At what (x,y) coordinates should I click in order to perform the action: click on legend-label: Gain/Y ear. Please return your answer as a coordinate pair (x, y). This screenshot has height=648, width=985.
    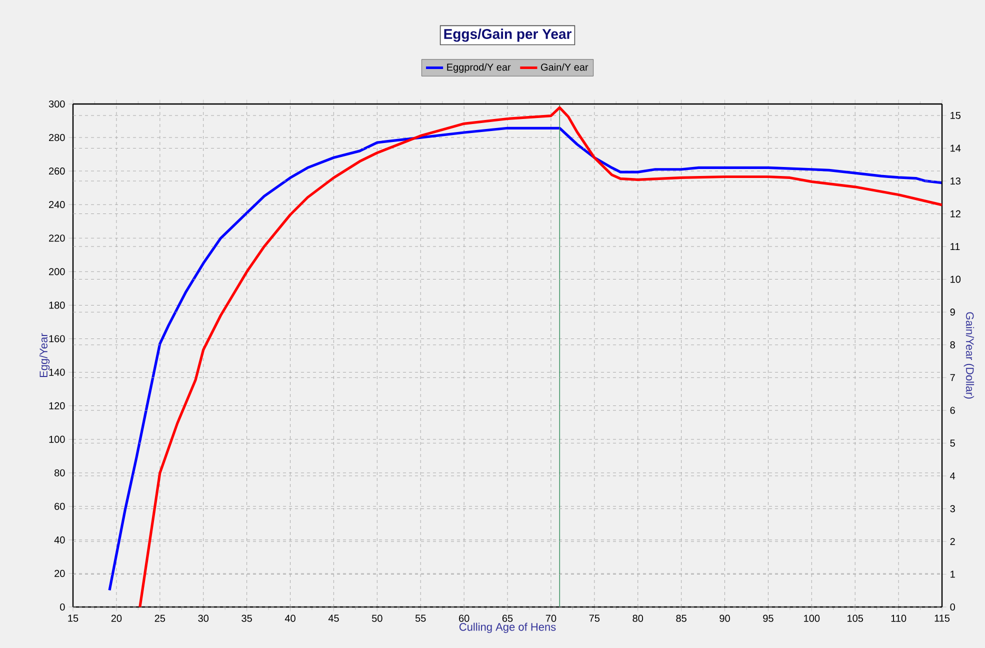
    Looking at the image, I should click on (564, 67).